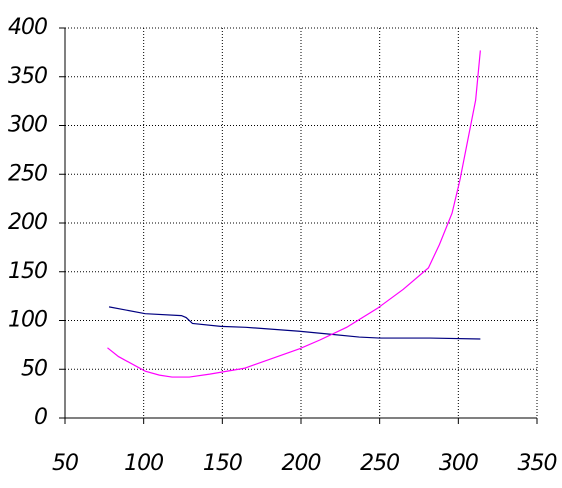  Describe the element at coordinates (27, 76) in the screenshot. I see `y-tick-label: 350` at that location.